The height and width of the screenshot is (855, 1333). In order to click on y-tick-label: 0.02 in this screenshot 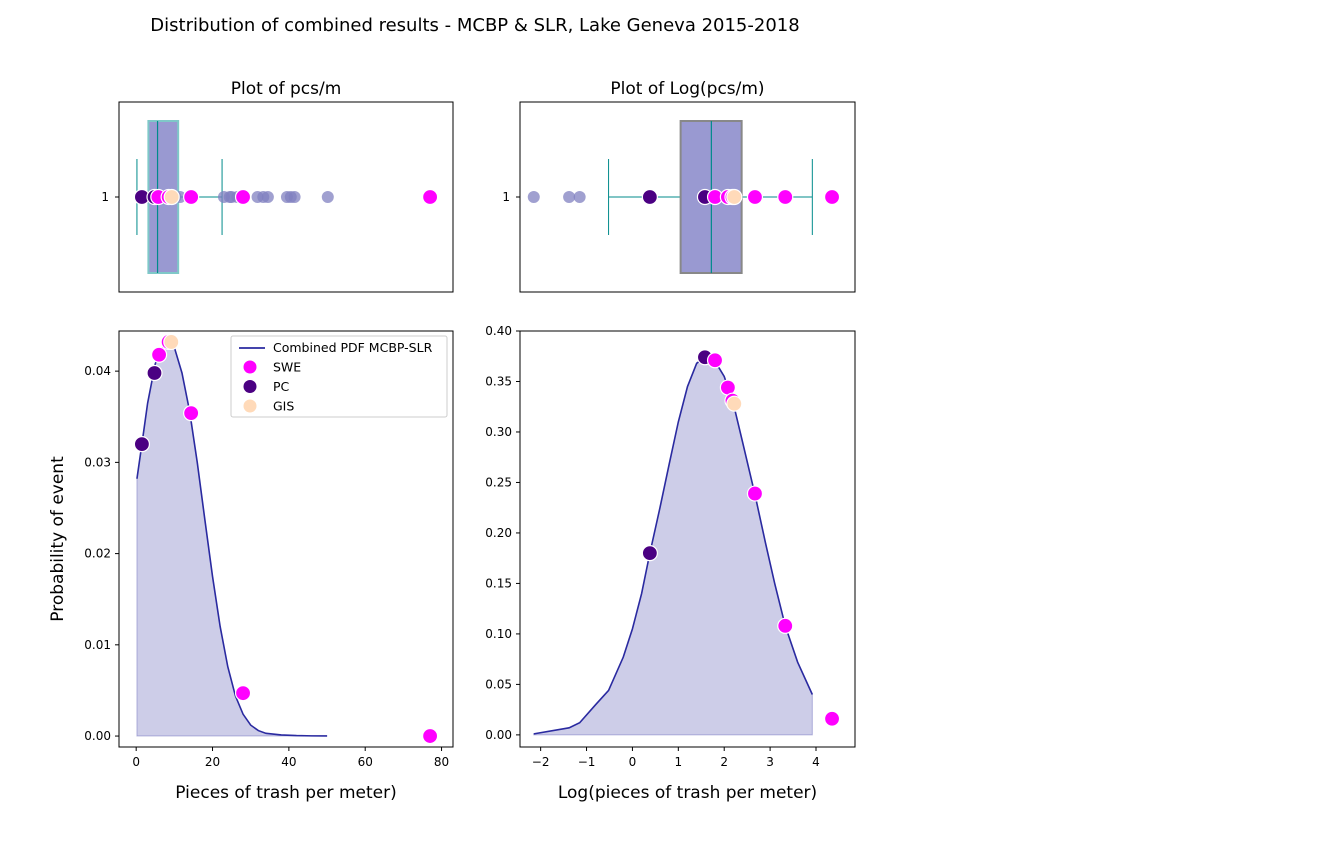, I will do `click(97, 554)`.